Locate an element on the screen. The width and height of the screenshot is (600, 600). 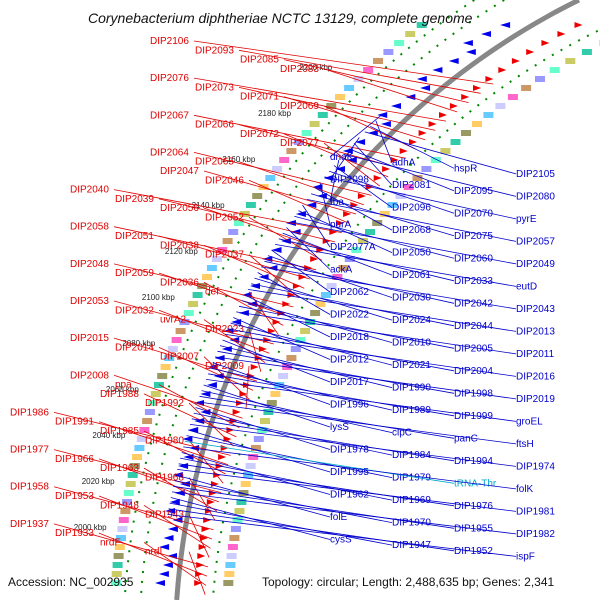
gene-label-right: DIP2005 is located at coordinates (473, 348).